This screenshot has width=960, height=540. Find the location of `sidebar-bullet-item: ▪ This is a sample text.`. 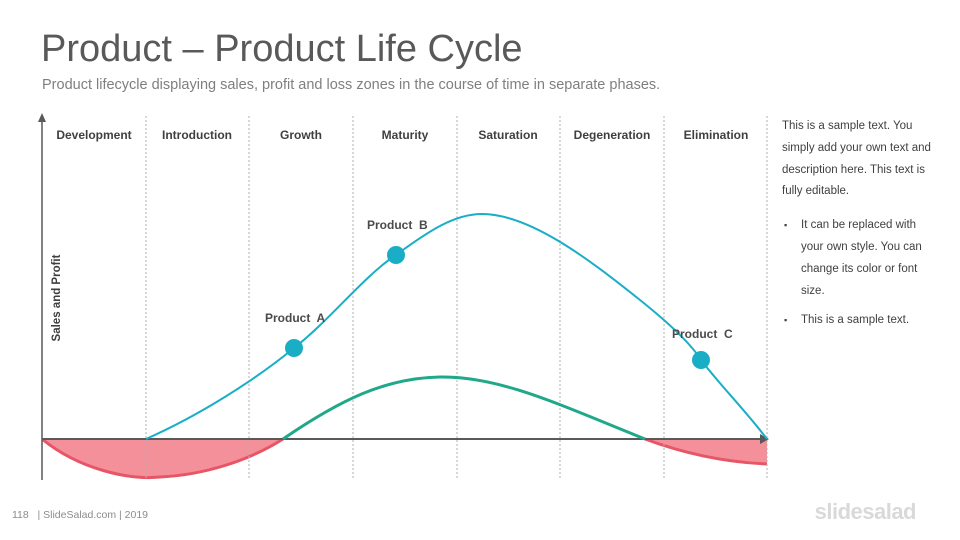

sidebar-bullet-item: ▪ This is a sample text. is located at coordinates (857, 321).